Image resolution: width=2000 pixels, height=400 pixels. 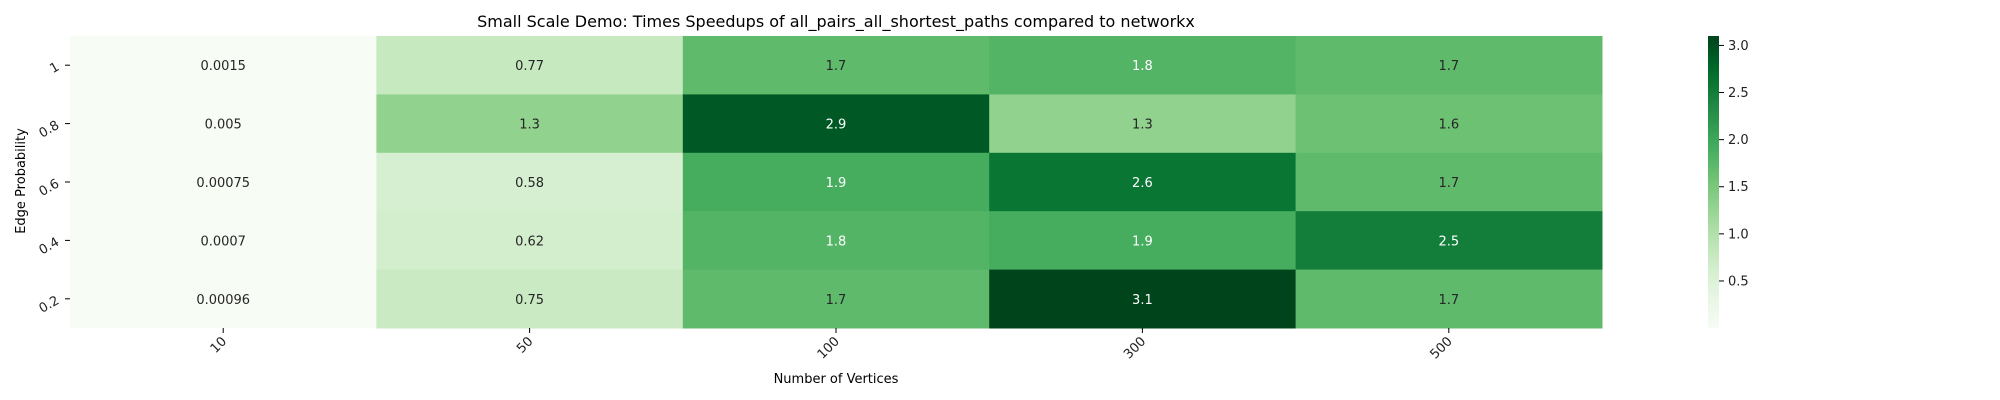 I want to click on y-axis-ticks: 1 0.8 0.6 0.4 0.2, so click(x=53, y=188).